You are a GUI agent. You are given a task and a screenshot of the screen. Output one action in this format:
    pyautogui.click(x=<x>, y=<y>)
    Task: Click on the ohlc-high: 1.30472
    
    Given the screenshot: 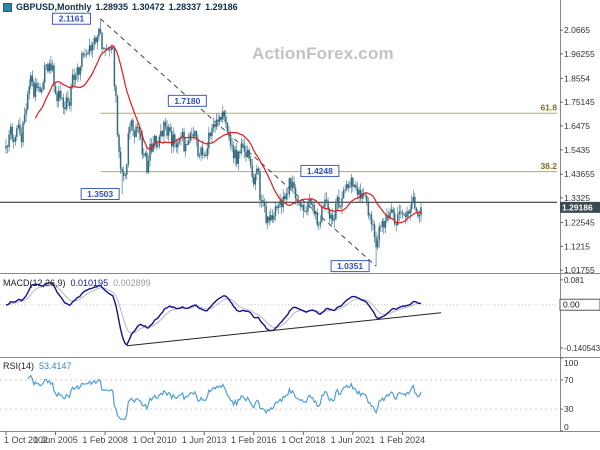 What is the action you would take?
    pyautogui.click(x=148, y=7)
    